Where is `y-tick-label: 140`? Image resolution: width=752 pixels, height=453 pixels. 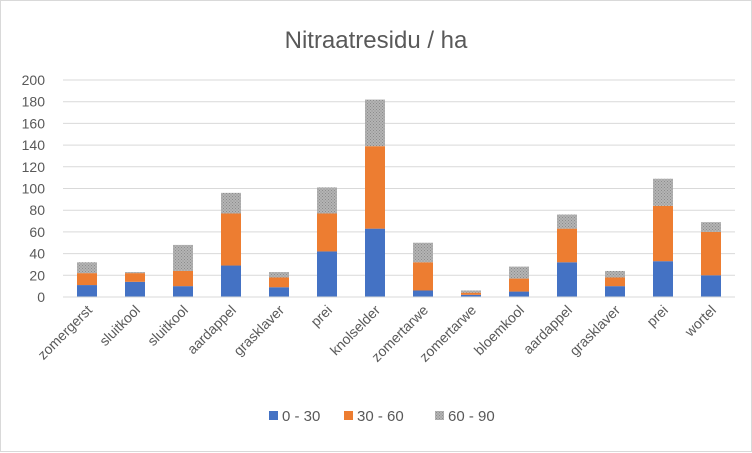 y-tick-label: 140 is located at coordinates (34, 145).